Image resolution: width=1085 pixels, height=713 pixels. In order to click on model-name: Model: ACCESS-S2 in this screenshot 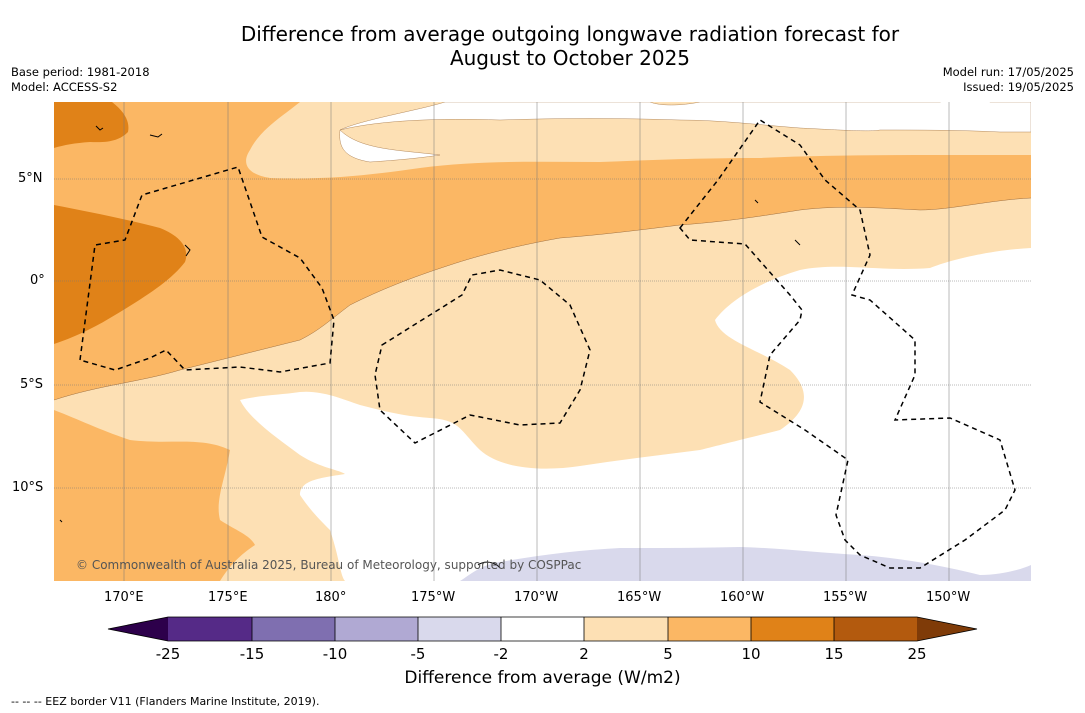, I will do `click(64, 87)`.